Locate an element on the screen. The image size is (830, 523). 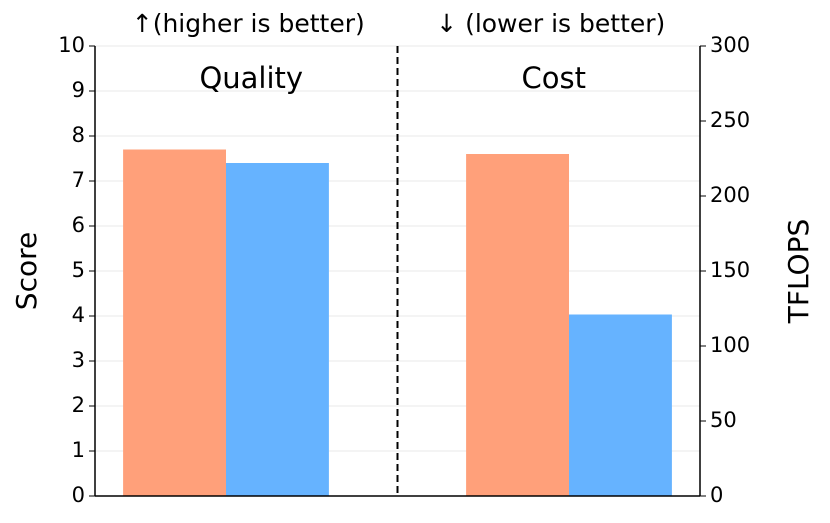
y2-tick-label: 0 is located at coordinates (716, 495).